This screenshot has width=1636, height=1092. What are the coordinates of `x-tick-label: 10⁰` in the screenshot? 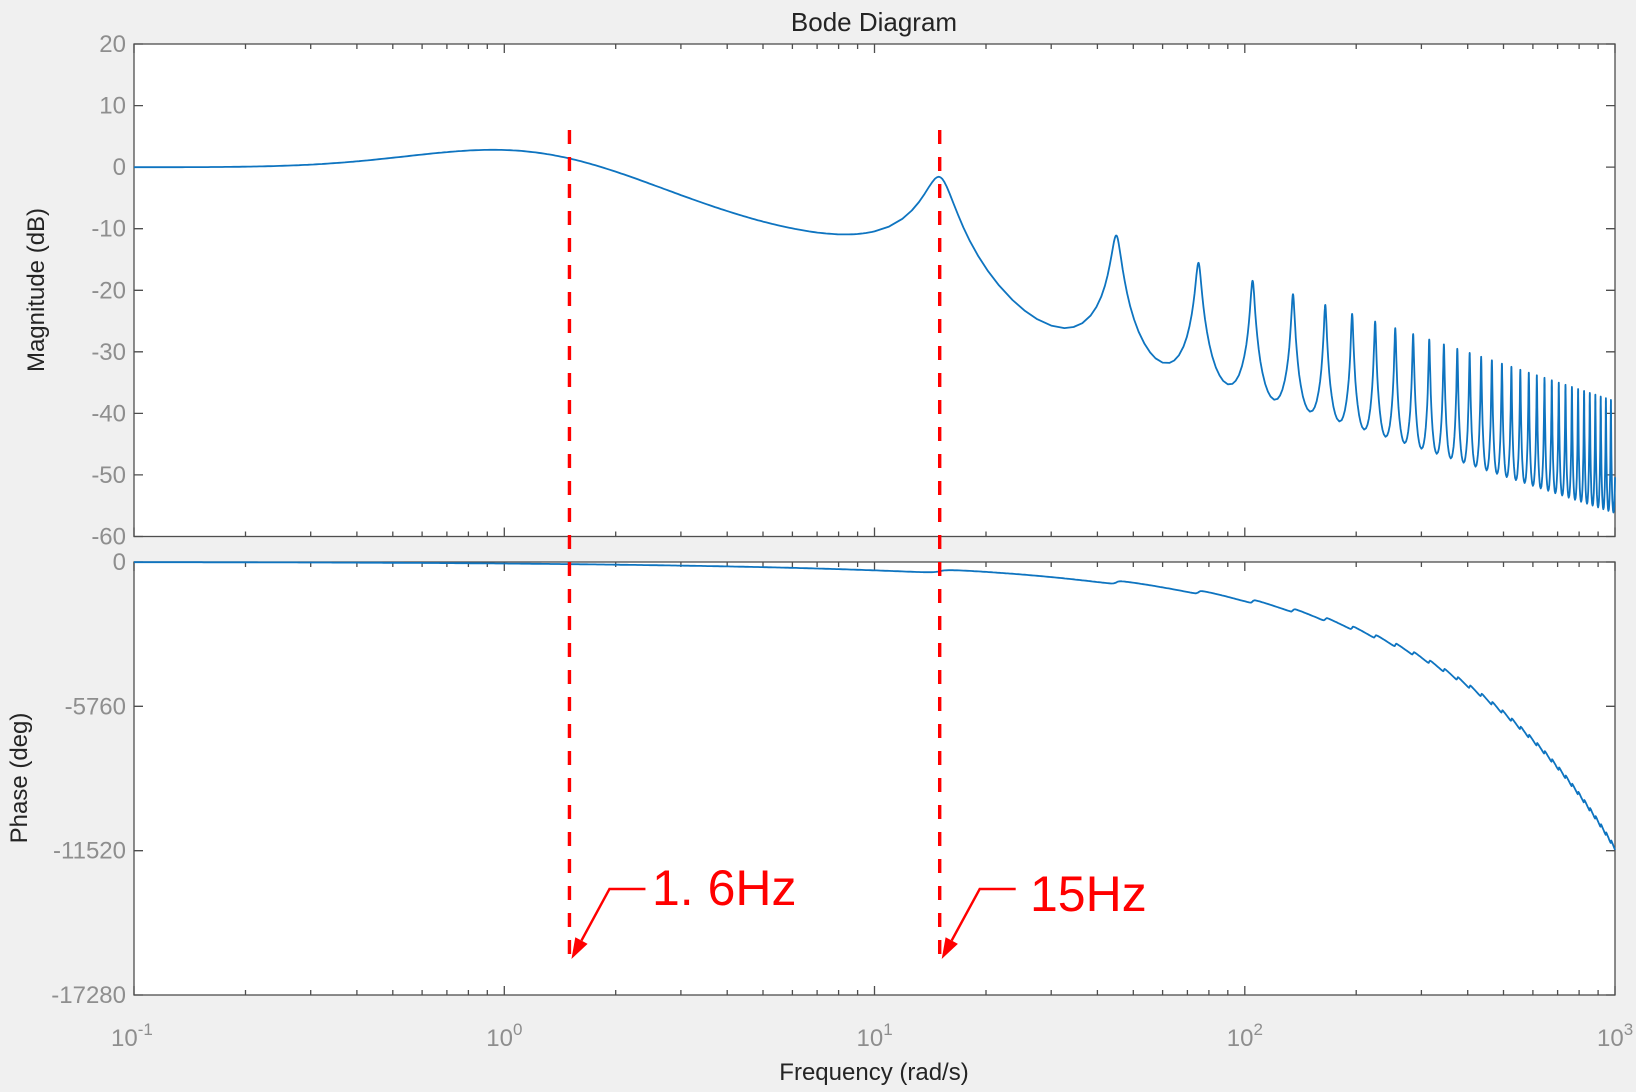 It's located at (504, 1036).